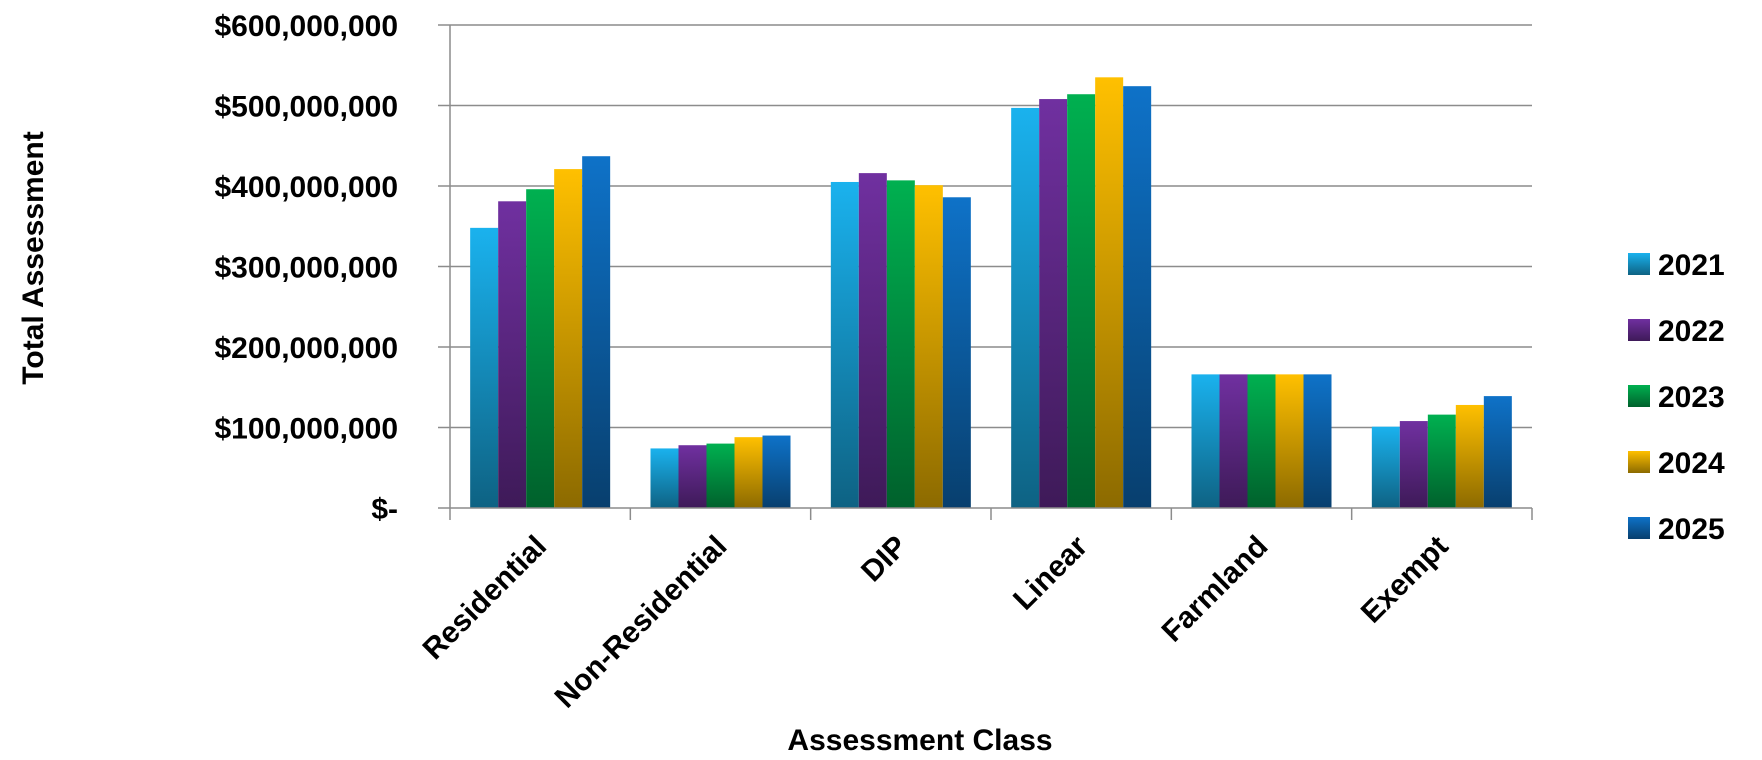  What do you see at coordinates (1691, 529) in the screenshot?
I see `legend-label: 2025` at bounding box center [1691, 529].